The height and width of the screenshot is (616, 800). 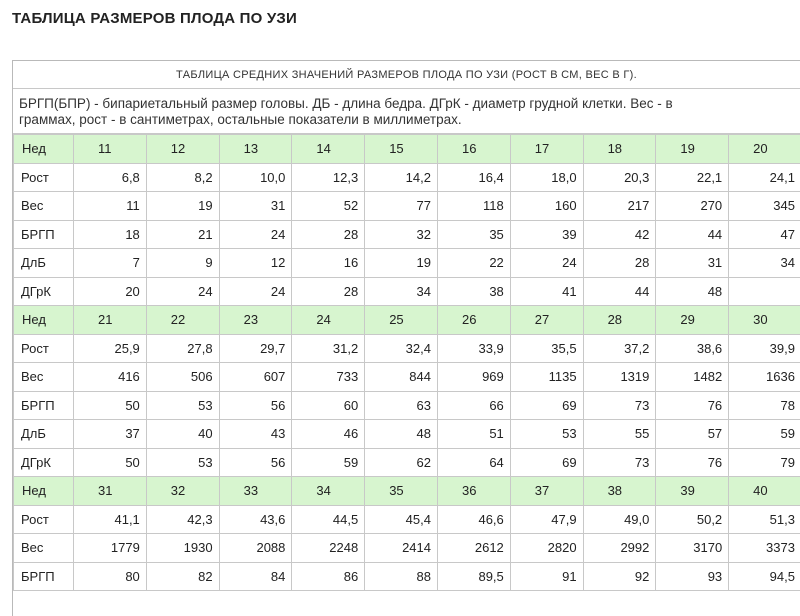 I want to click on table-cell: 59, so click(x=328, y=462).